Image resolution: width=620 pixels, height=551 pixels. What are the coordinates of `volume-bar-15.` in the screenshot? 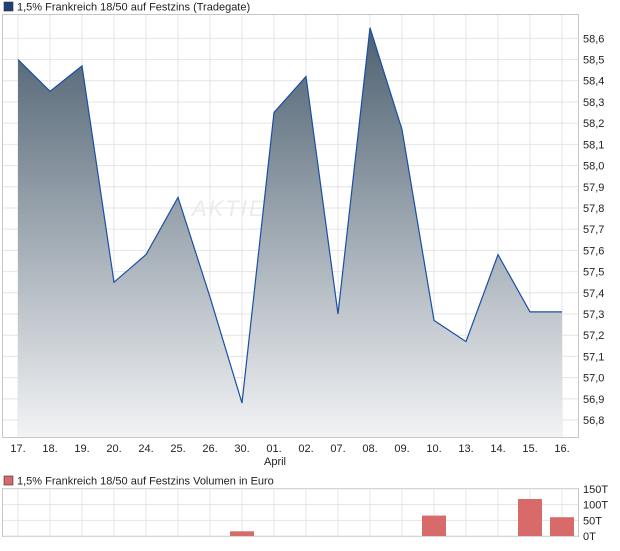 It's located at (530, 517).